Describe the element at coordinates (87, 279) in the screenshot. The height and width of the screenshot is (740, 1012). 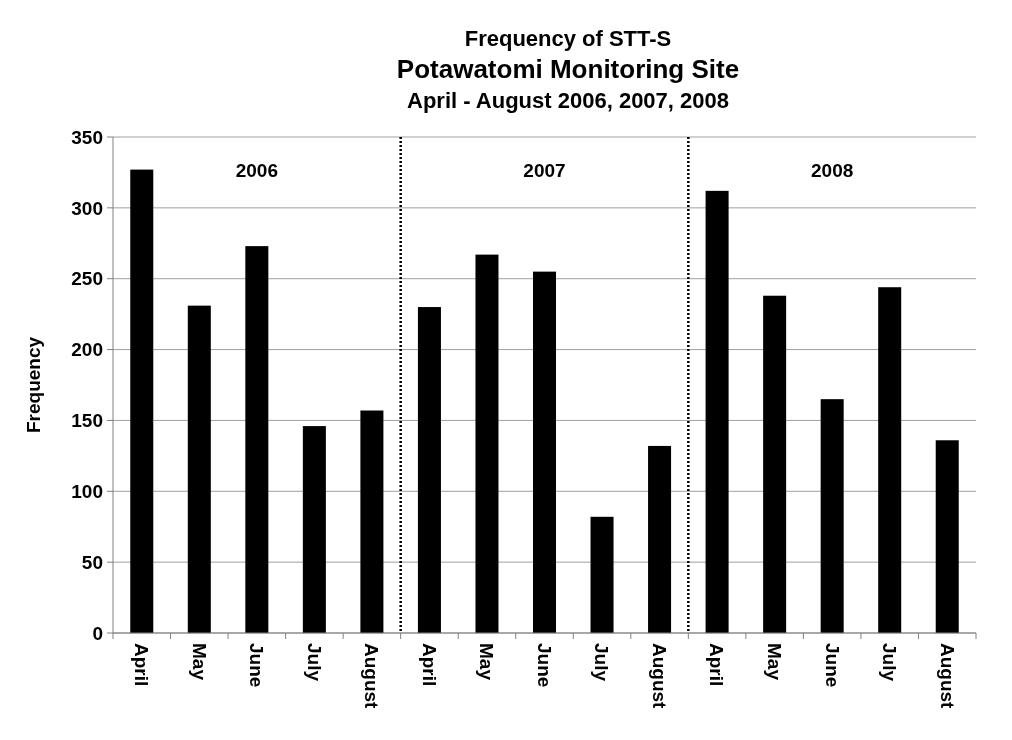
I see `y-tick-label: 250` at that location.